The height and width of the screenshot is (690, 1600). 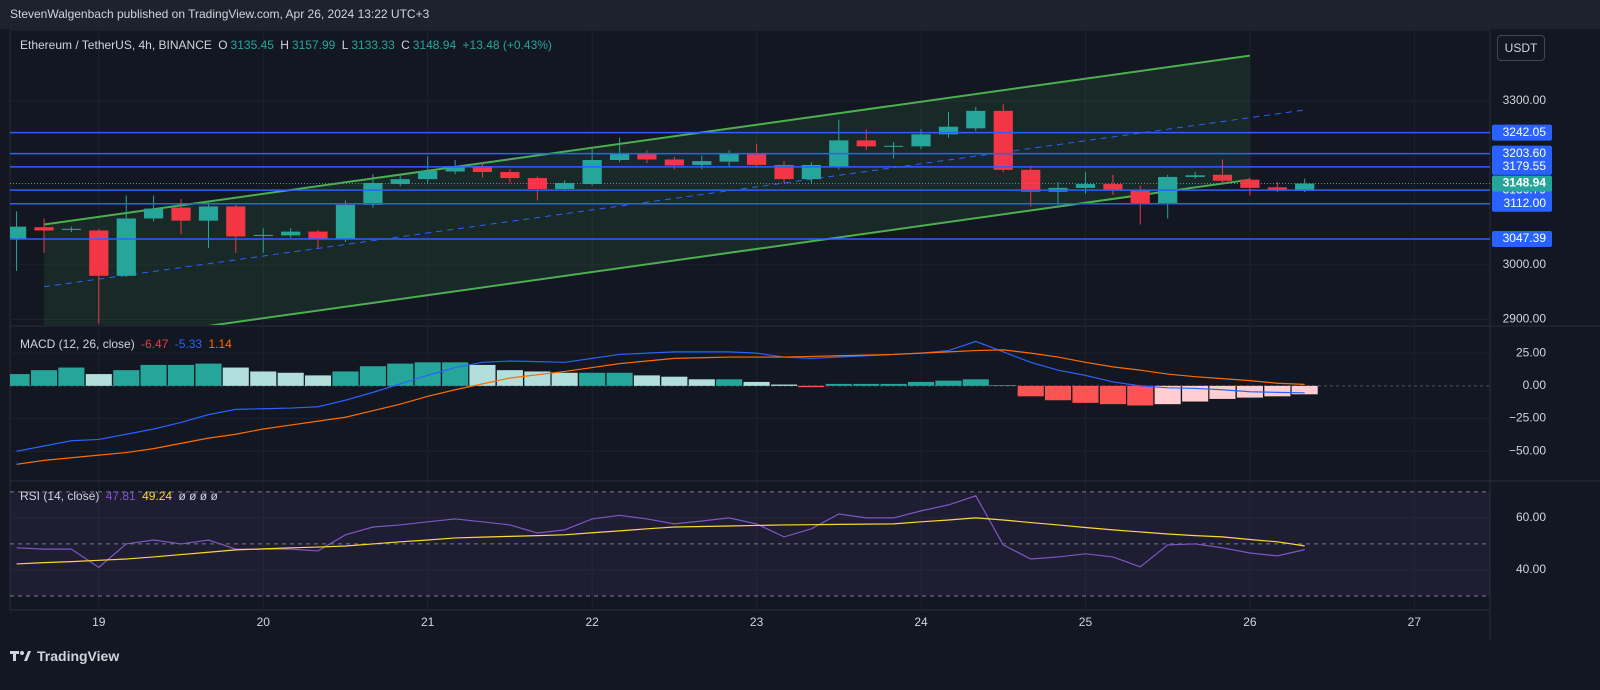 I want to click on high-key: H, so click(x=284, y=45).